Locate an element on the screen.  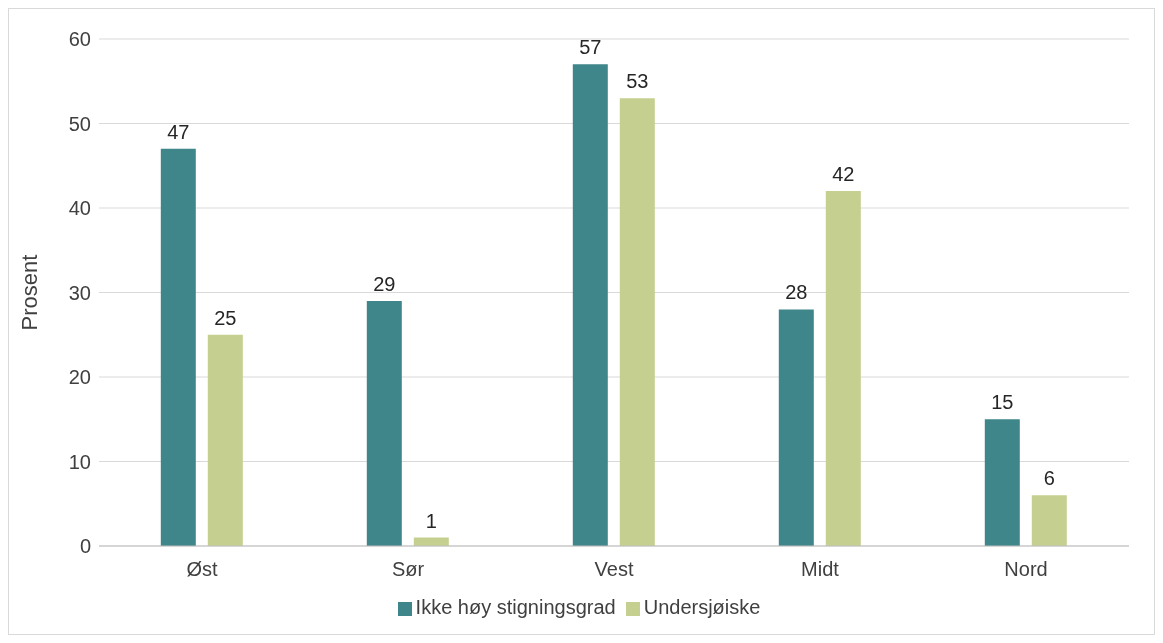
y-tick-label: 30 is located at coordinates (79, 292).